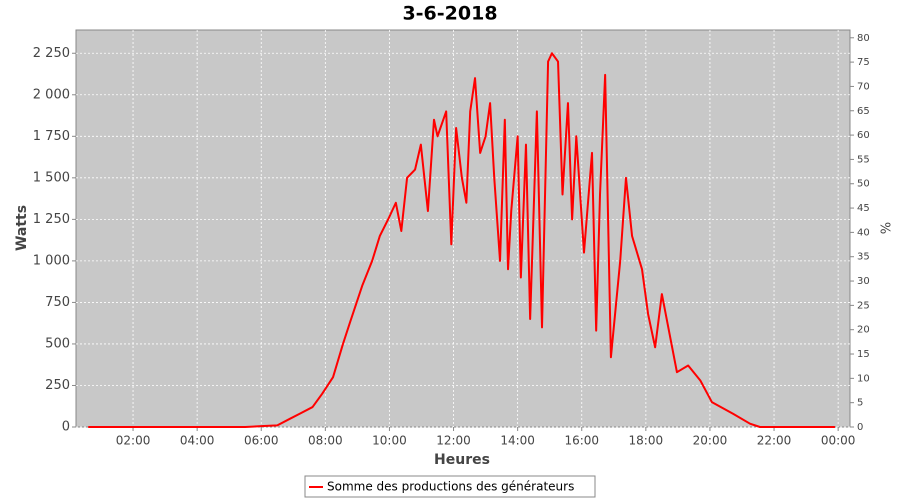  What do you see at coordinates (449, 14) in the screenshot?
I see `chart-title: 3-6-2018` at bounding box center [449, 14].